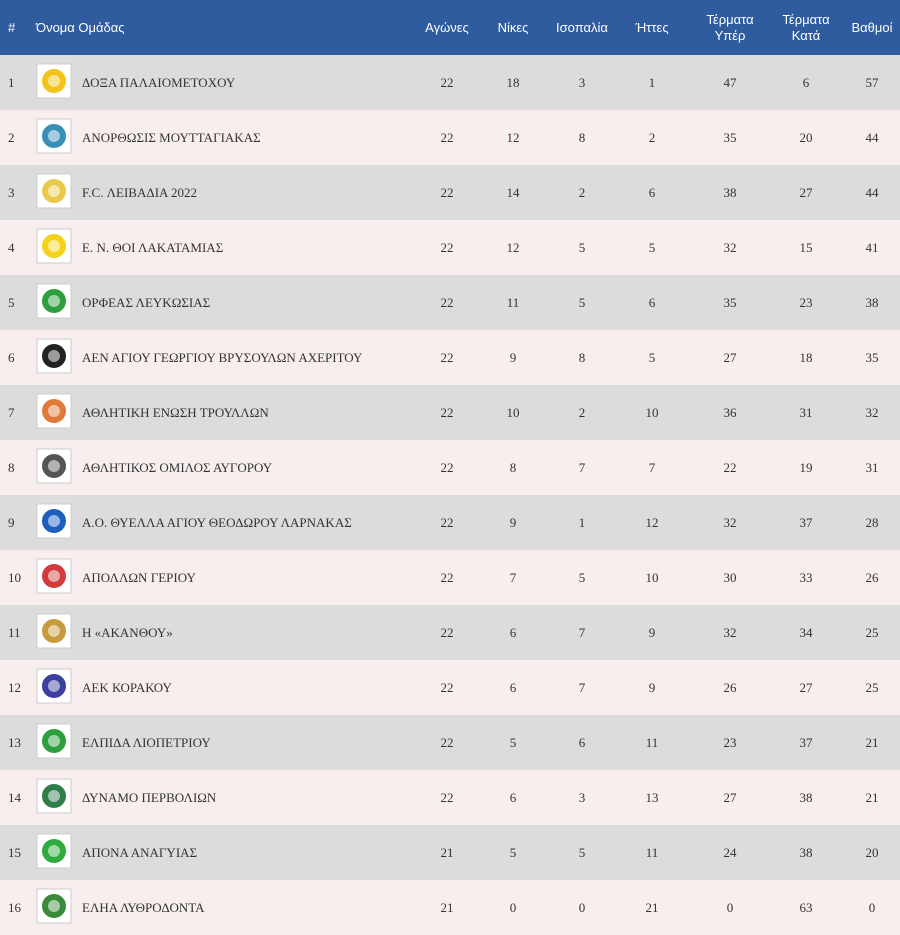 The width and height of the screenshot is (900, 935). I want to click on team-wrap: ΑΝΟΡΘΩΣΙΣ ΜΟΥΤΤΑΓΙΑΚΑΣ, so click(228, 138).